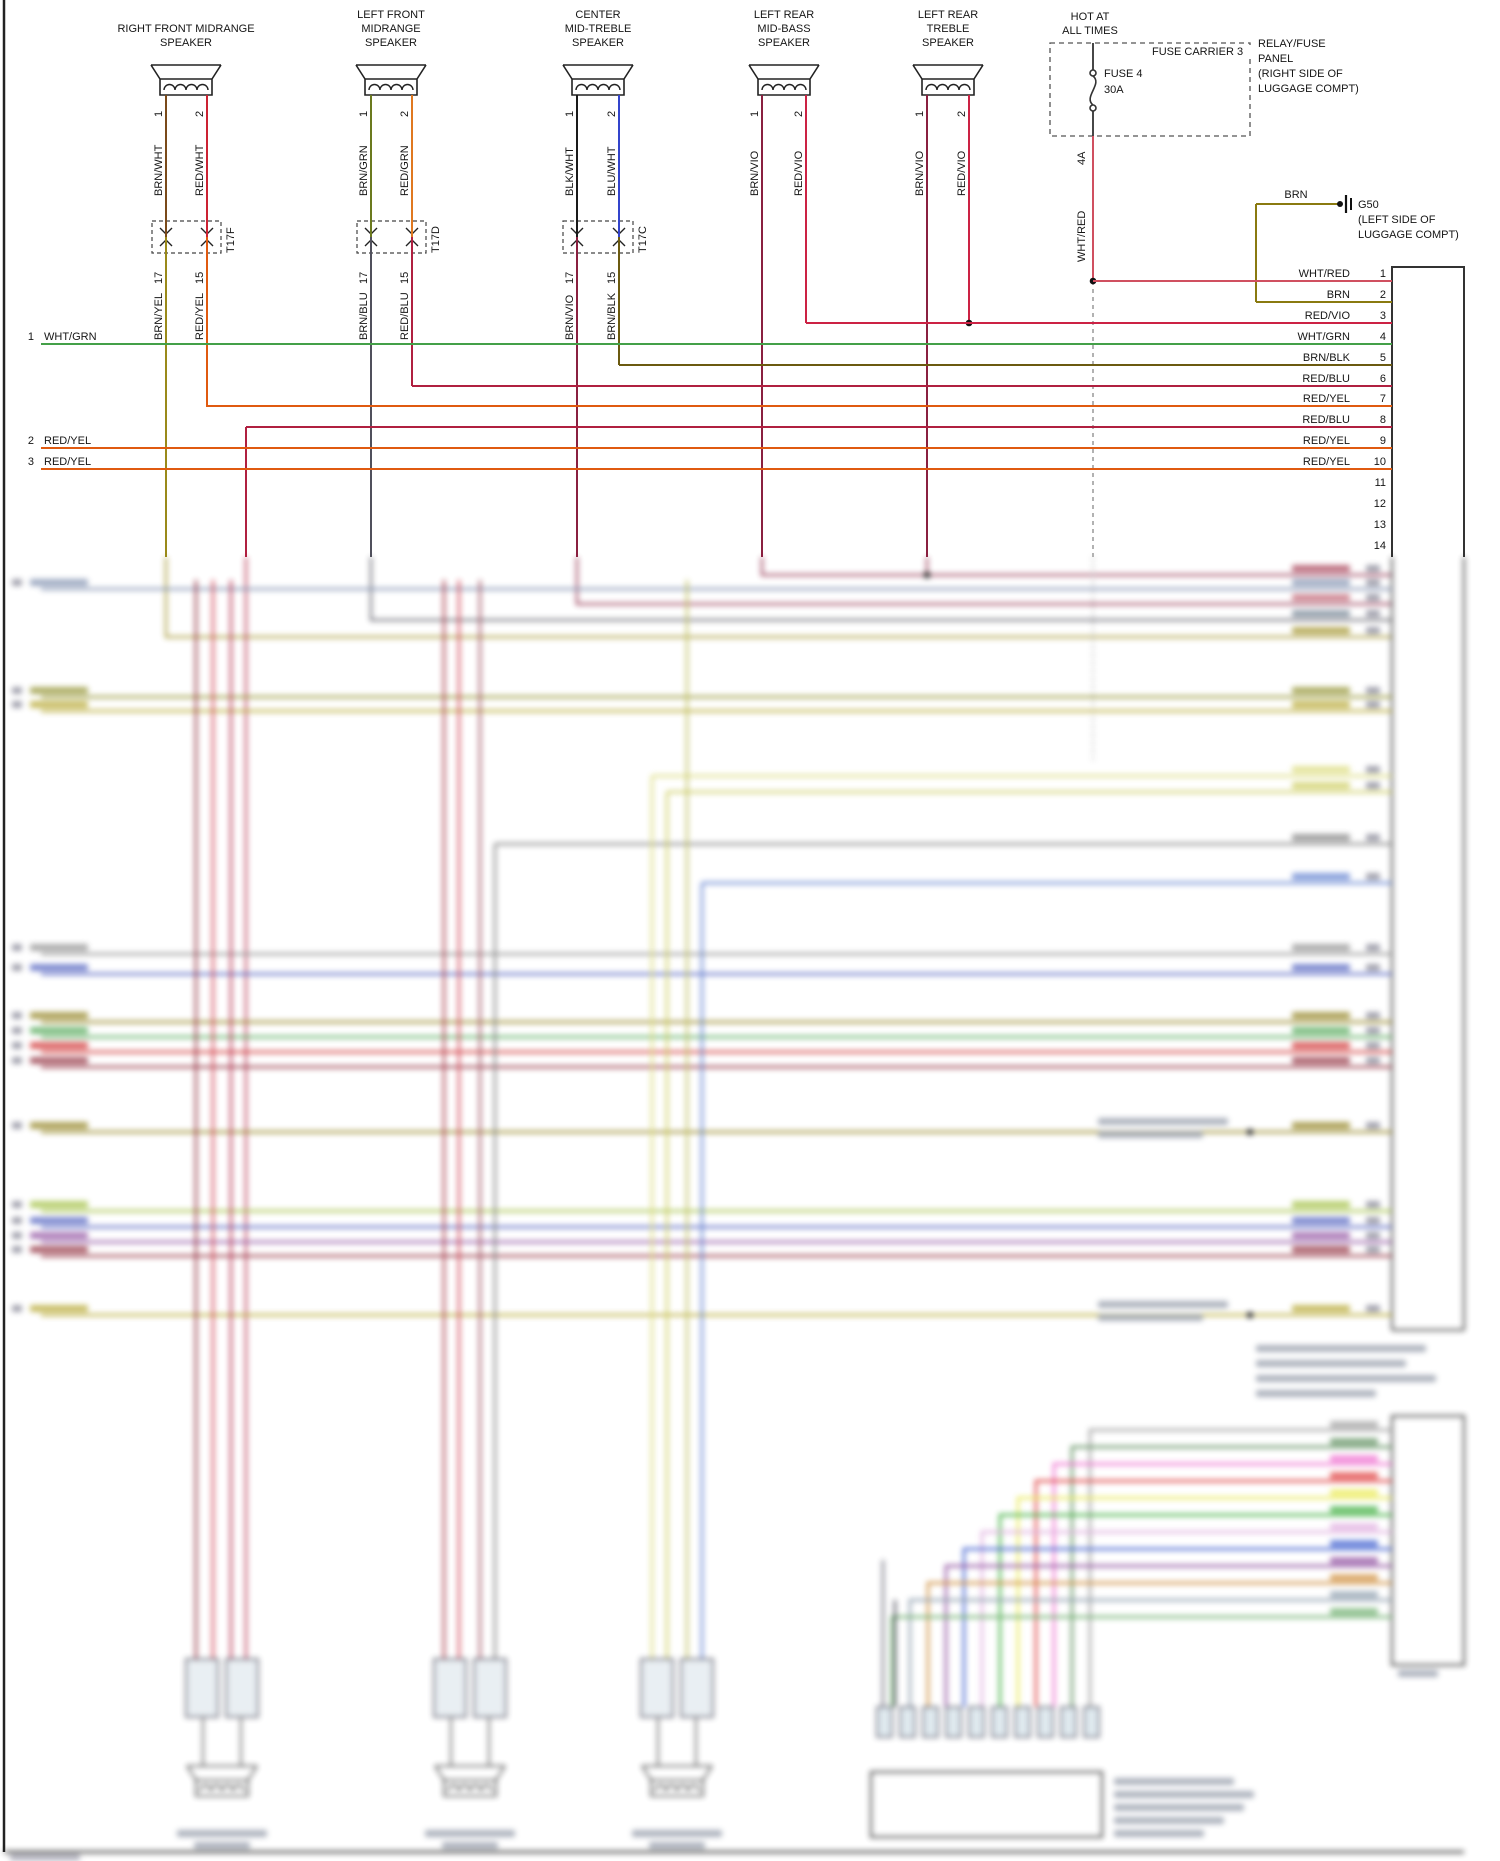 The width and height of the screenshot is (1500, 1861). I want to click on speaker-name: LEFT REAR, so click(948, 15).